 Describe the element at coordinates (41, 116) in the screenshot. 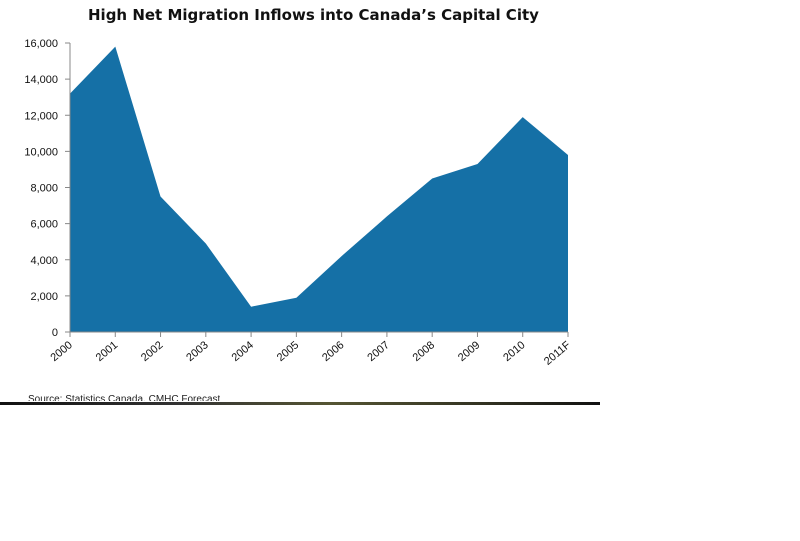

I see `y-tick-label: 12,000` at that location.